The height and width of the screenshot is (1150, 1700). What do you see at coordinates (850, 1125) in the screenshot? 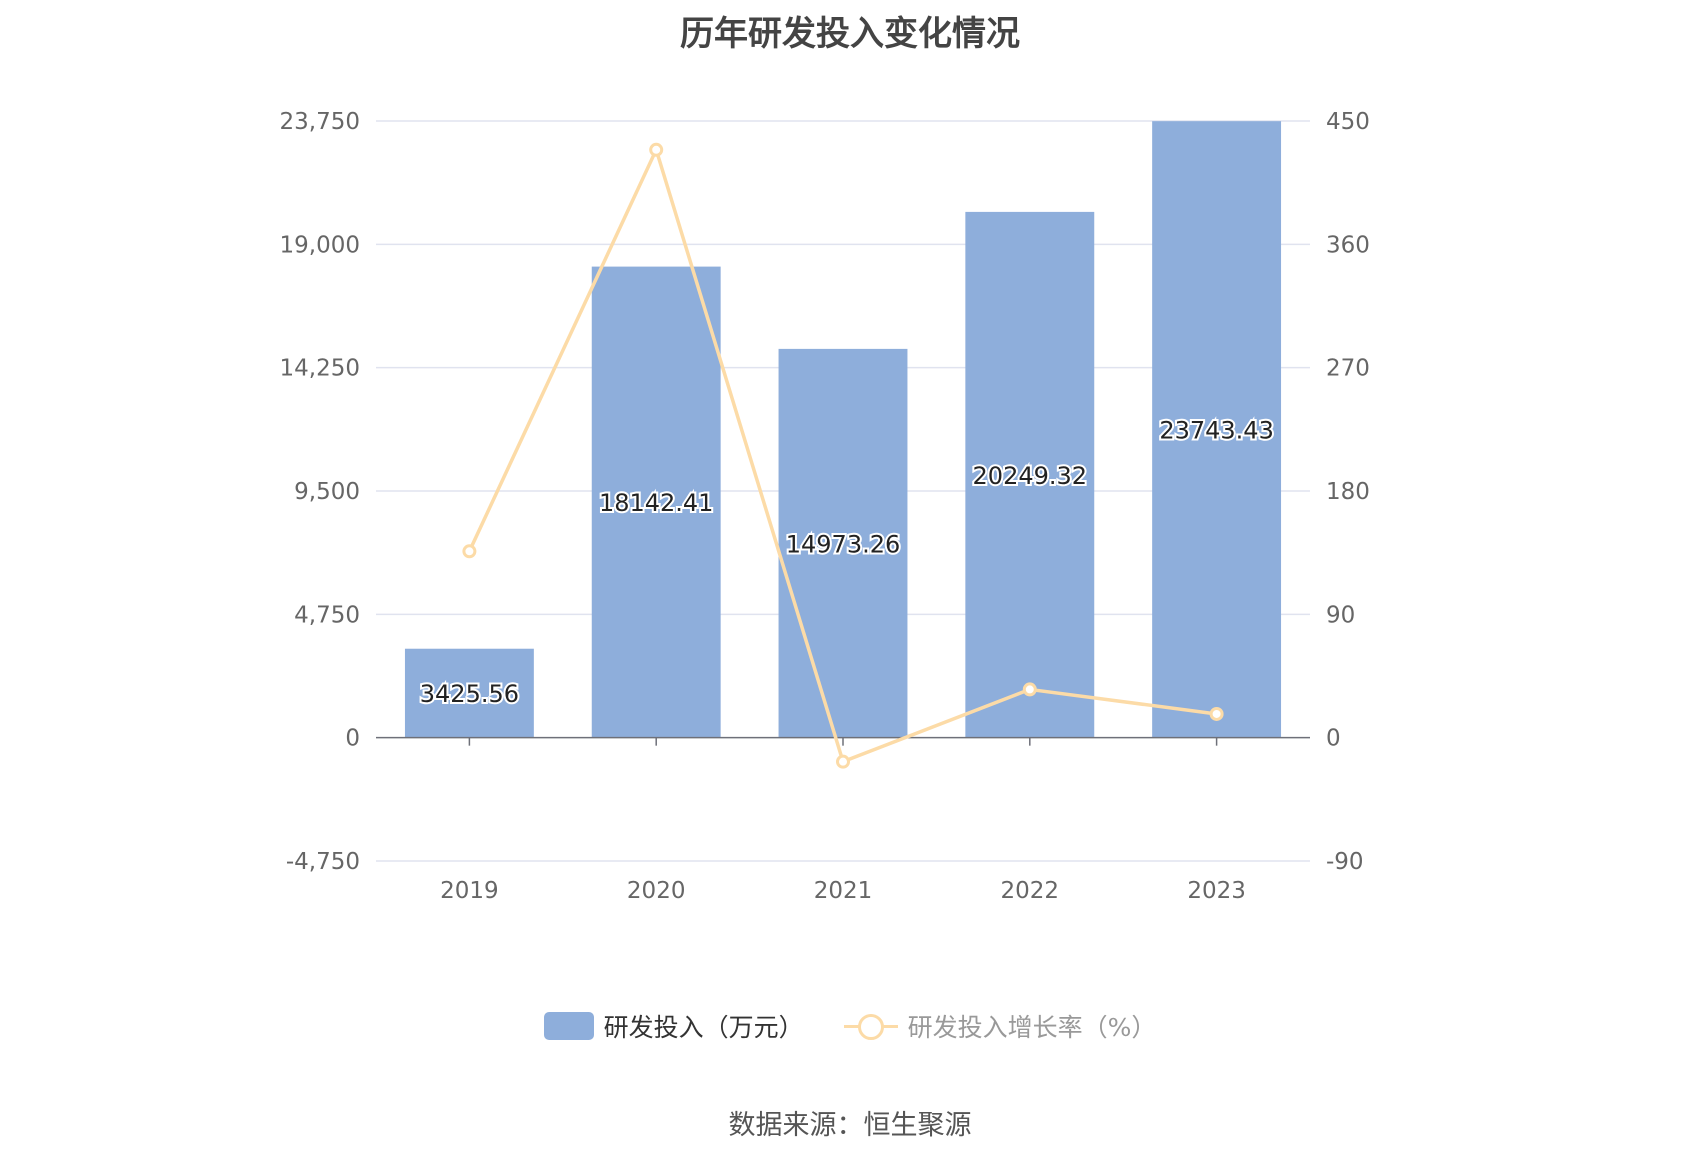
I see `data-source: 数据来源：恒生聚源` at bounding box center [850, 1125].